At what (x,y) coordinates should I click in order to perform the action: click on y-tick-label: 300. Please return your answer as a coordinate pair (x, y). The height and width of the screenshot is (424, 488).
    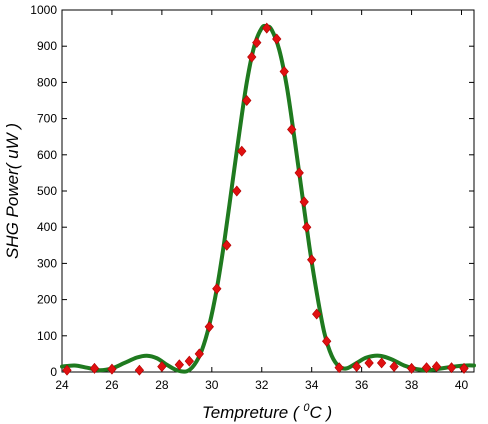
    Looking at the image, I should click on (47, 263).